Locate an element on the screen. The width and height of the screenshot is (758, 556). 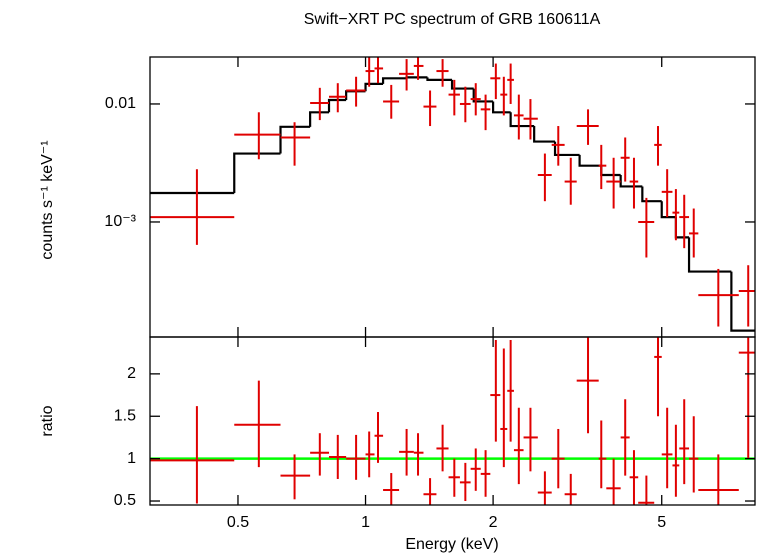
y-axis-label: ratio is located at coordinates (47, 420).